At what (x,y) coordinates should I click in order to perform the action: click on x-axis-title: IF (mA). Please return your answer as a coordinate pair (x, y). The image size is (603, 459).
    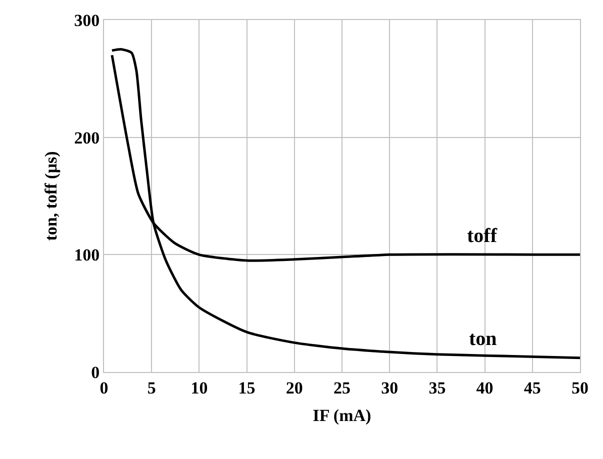
    Looking at the image, I should click on (342, 415).